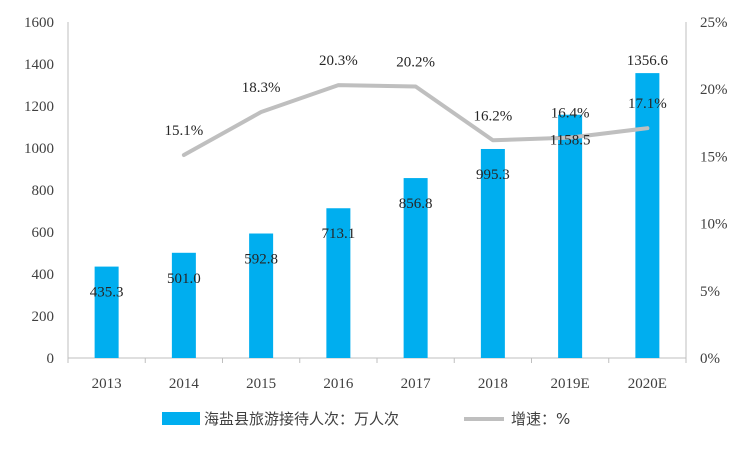  I want to click on y-left-tick-label: 400, so click(43, 275).